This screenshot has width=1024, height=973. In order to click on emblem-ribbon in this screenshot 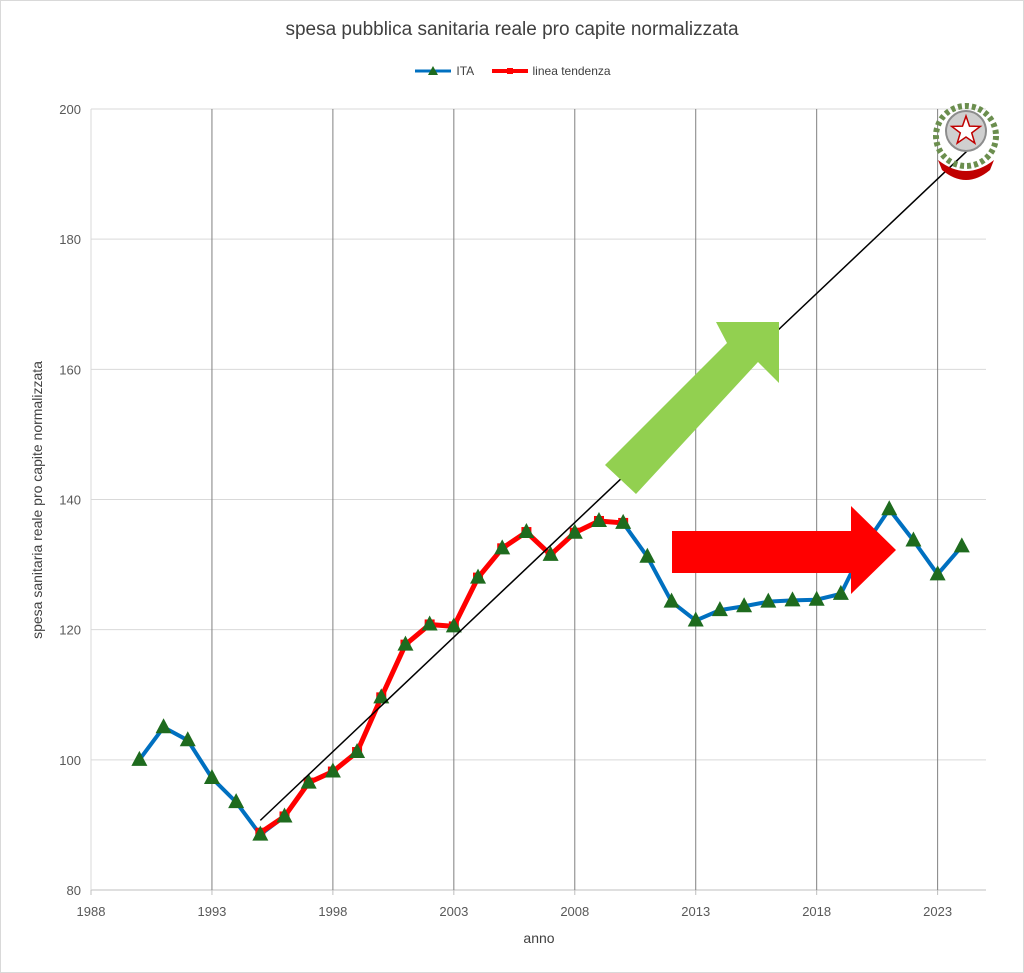, I will do `click(966, 170)`.